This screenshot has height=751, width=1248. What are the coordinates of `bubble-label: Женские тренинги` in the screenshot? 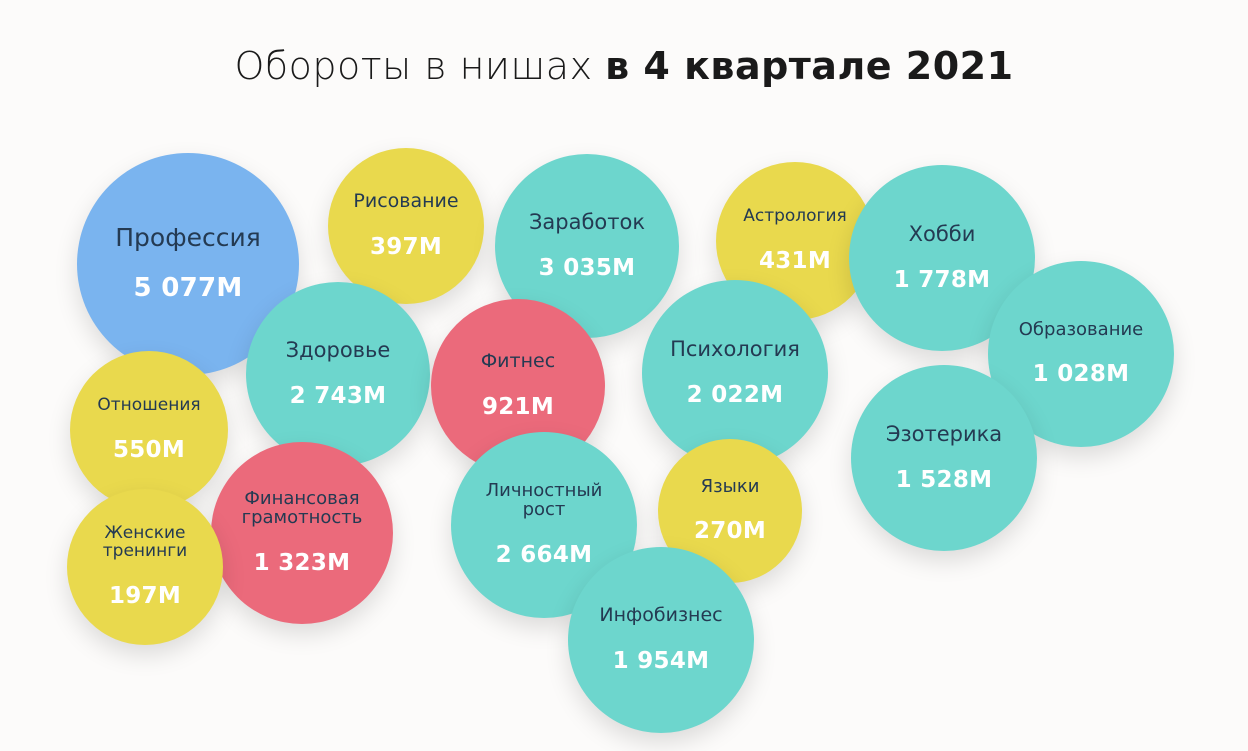 It's located at (145, 542).